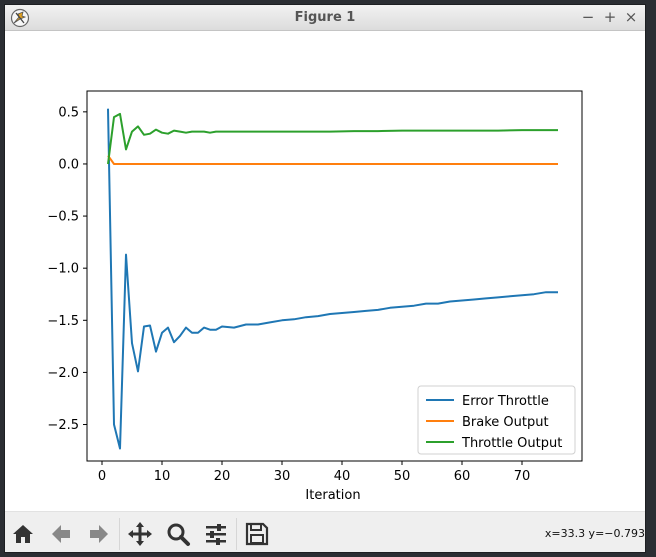  Describe the element at coordinates (63, 321) in the screenshot. I see `y-tick-label: −1.5` at that location.